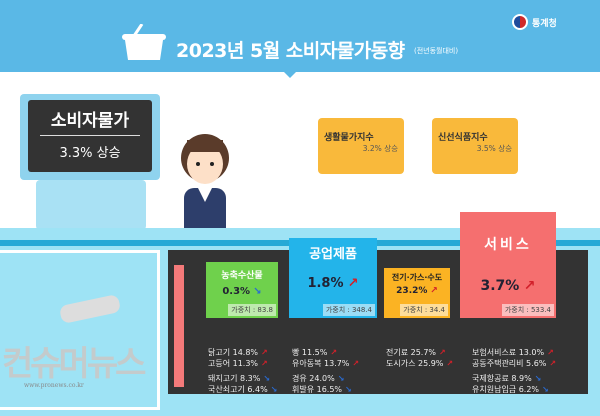 This screenshot has height=416, width=600. What do you see at coordinates (80, 330) in the screenshot?
I see `counter-door` at bounding box center [80, 330].